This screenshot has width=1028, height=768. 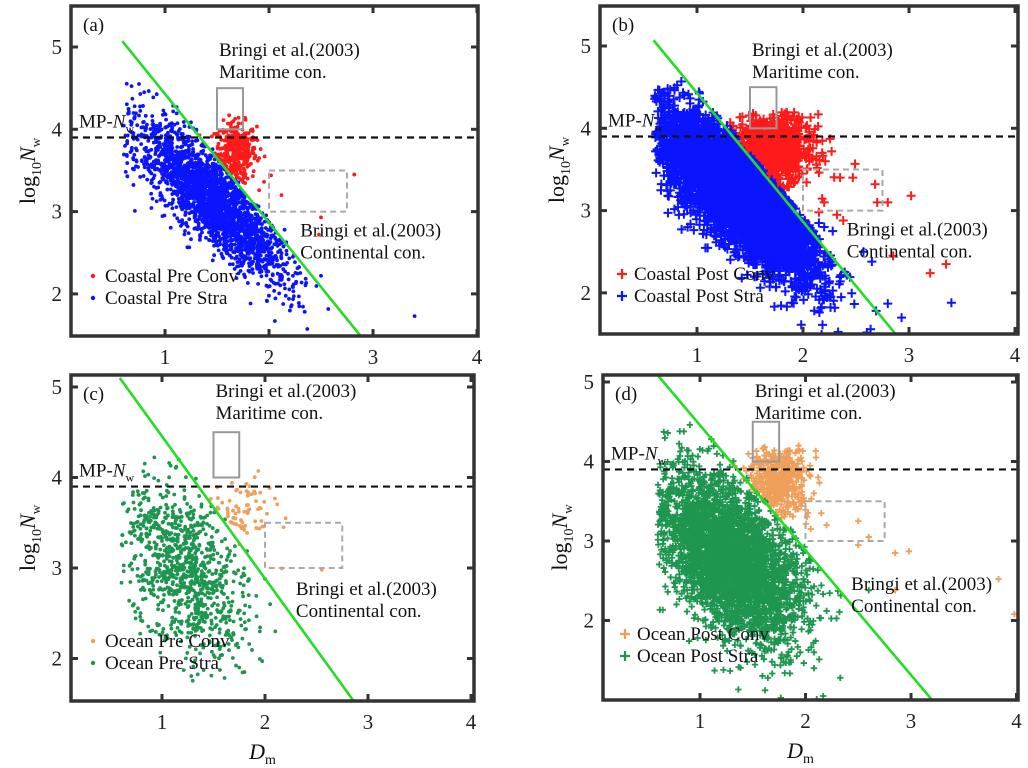 What do you see at coordinates (165, 357) in the screenshot?
I see `x-tick-label: 1` at bounding box center [165, 357].